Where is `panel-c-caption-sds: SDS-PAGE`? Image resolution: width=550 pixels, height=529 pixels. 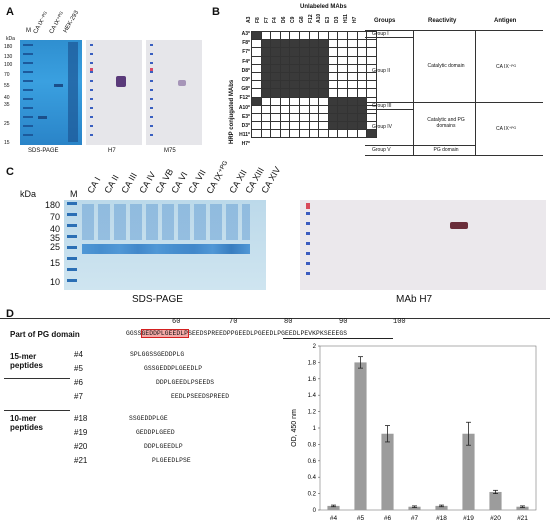
panel-c-caption-sds: SDS-PAGE is located at coordinates (157, 299).